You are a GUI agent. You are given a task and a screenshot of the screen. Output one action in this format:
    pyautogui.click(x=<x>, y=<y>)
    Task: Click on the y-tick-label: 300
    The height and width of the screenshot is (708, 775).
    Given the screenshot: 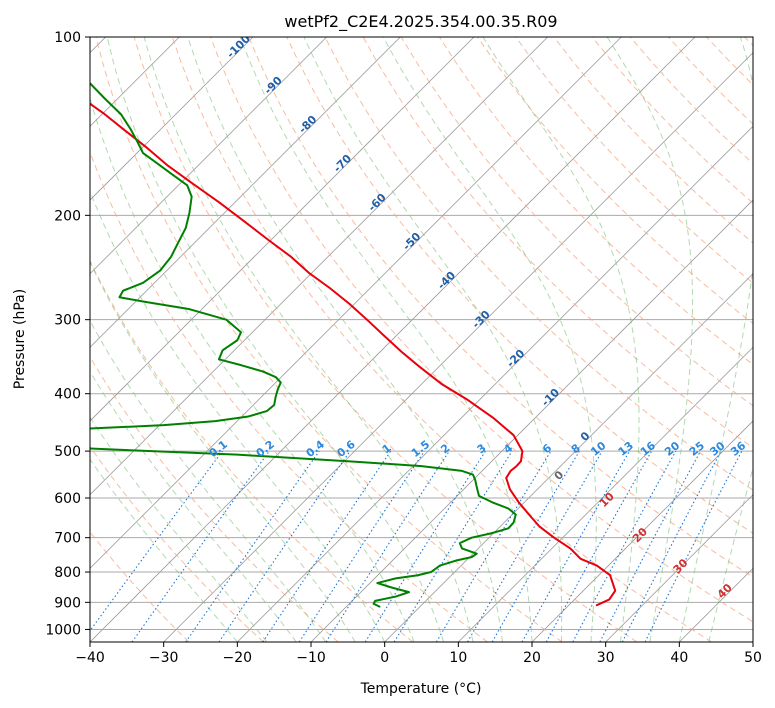 What is the action you would take?
    pyautogui.click(x=67, y=321)
    